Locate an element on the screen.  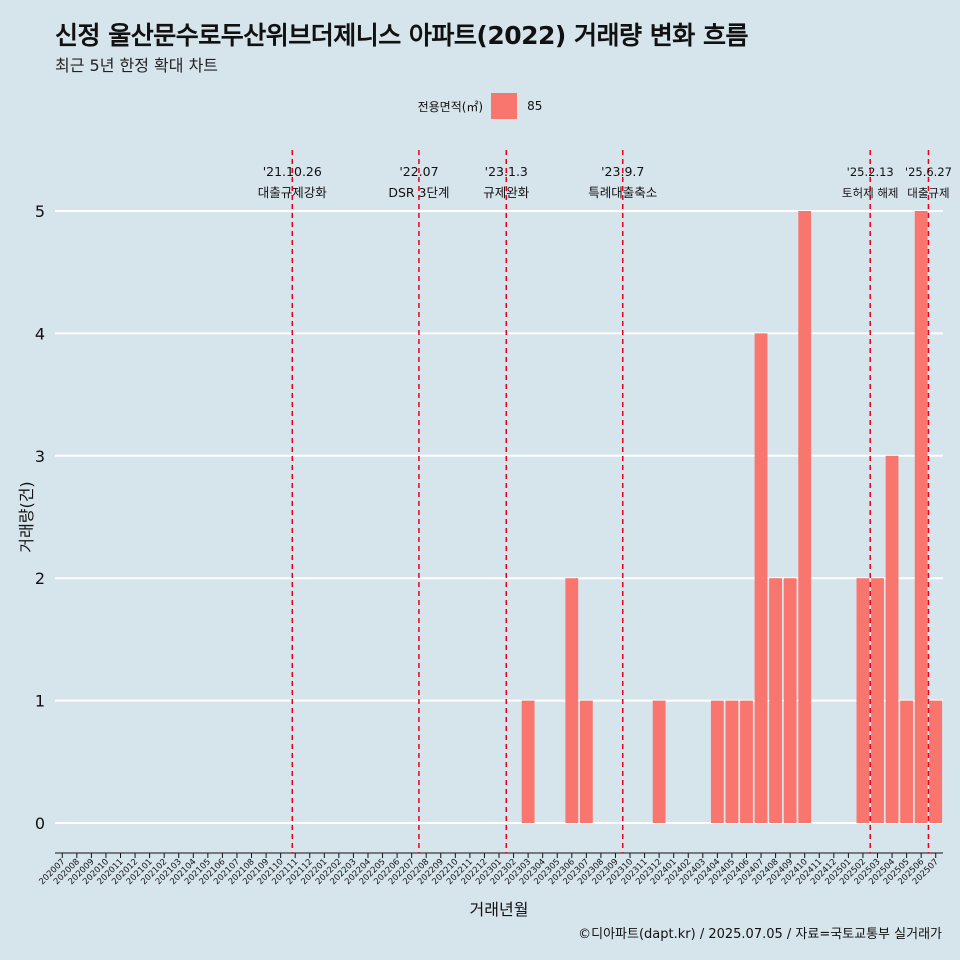
event-name-label: 토허제 해제 is located at coordinates (870, 193).